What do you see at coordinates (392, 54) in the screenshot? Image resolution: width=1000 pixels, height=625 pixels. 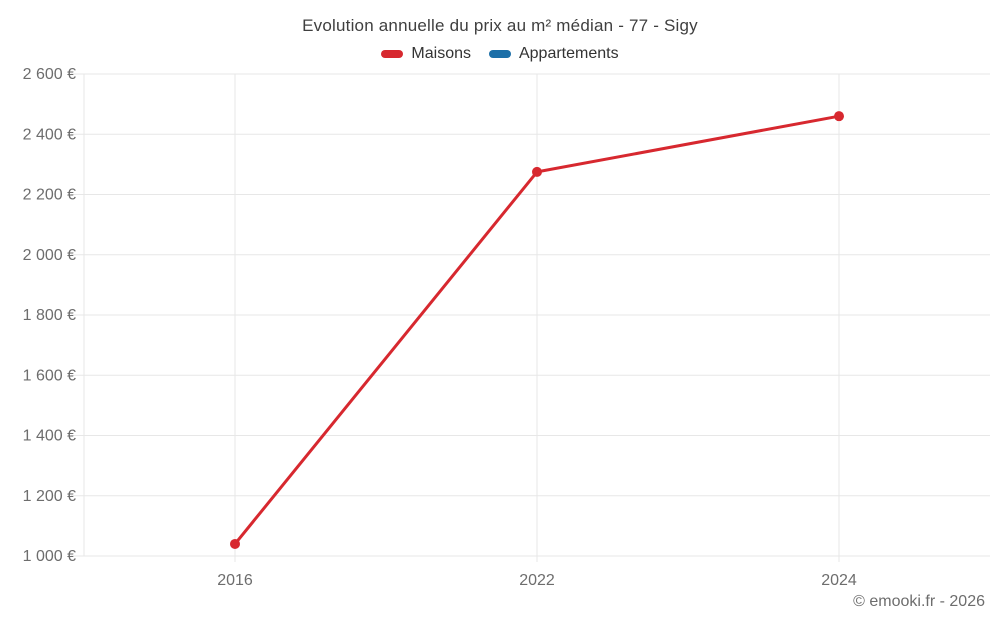 I see `maisons-series-swatch-icon` at bounding box center [392, 54].